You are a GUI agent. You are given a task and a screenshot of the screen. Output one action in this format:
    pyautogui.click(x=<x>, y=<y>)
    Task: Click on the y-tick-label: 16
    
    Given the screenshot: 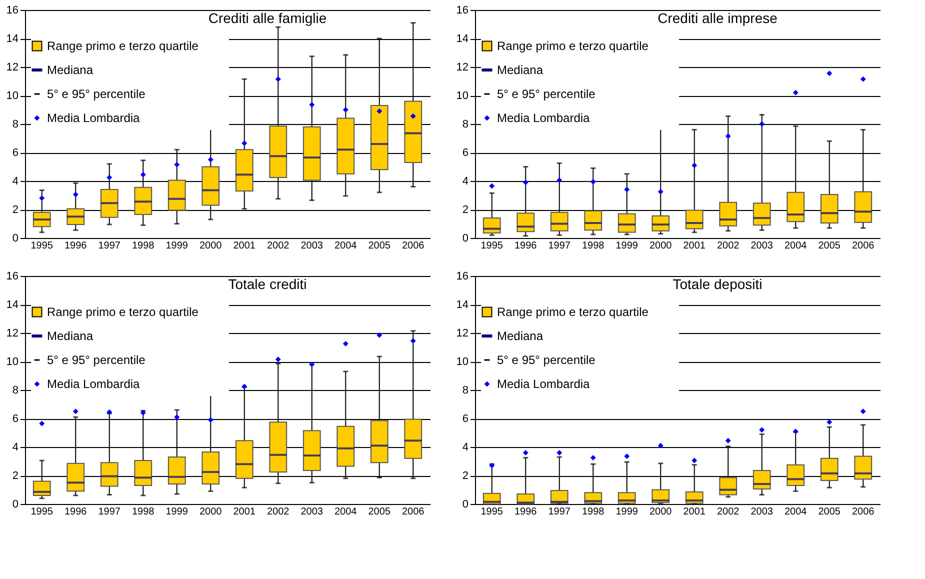 What is the action you would take?
    pyautogui.click(x=462, y=10)
    